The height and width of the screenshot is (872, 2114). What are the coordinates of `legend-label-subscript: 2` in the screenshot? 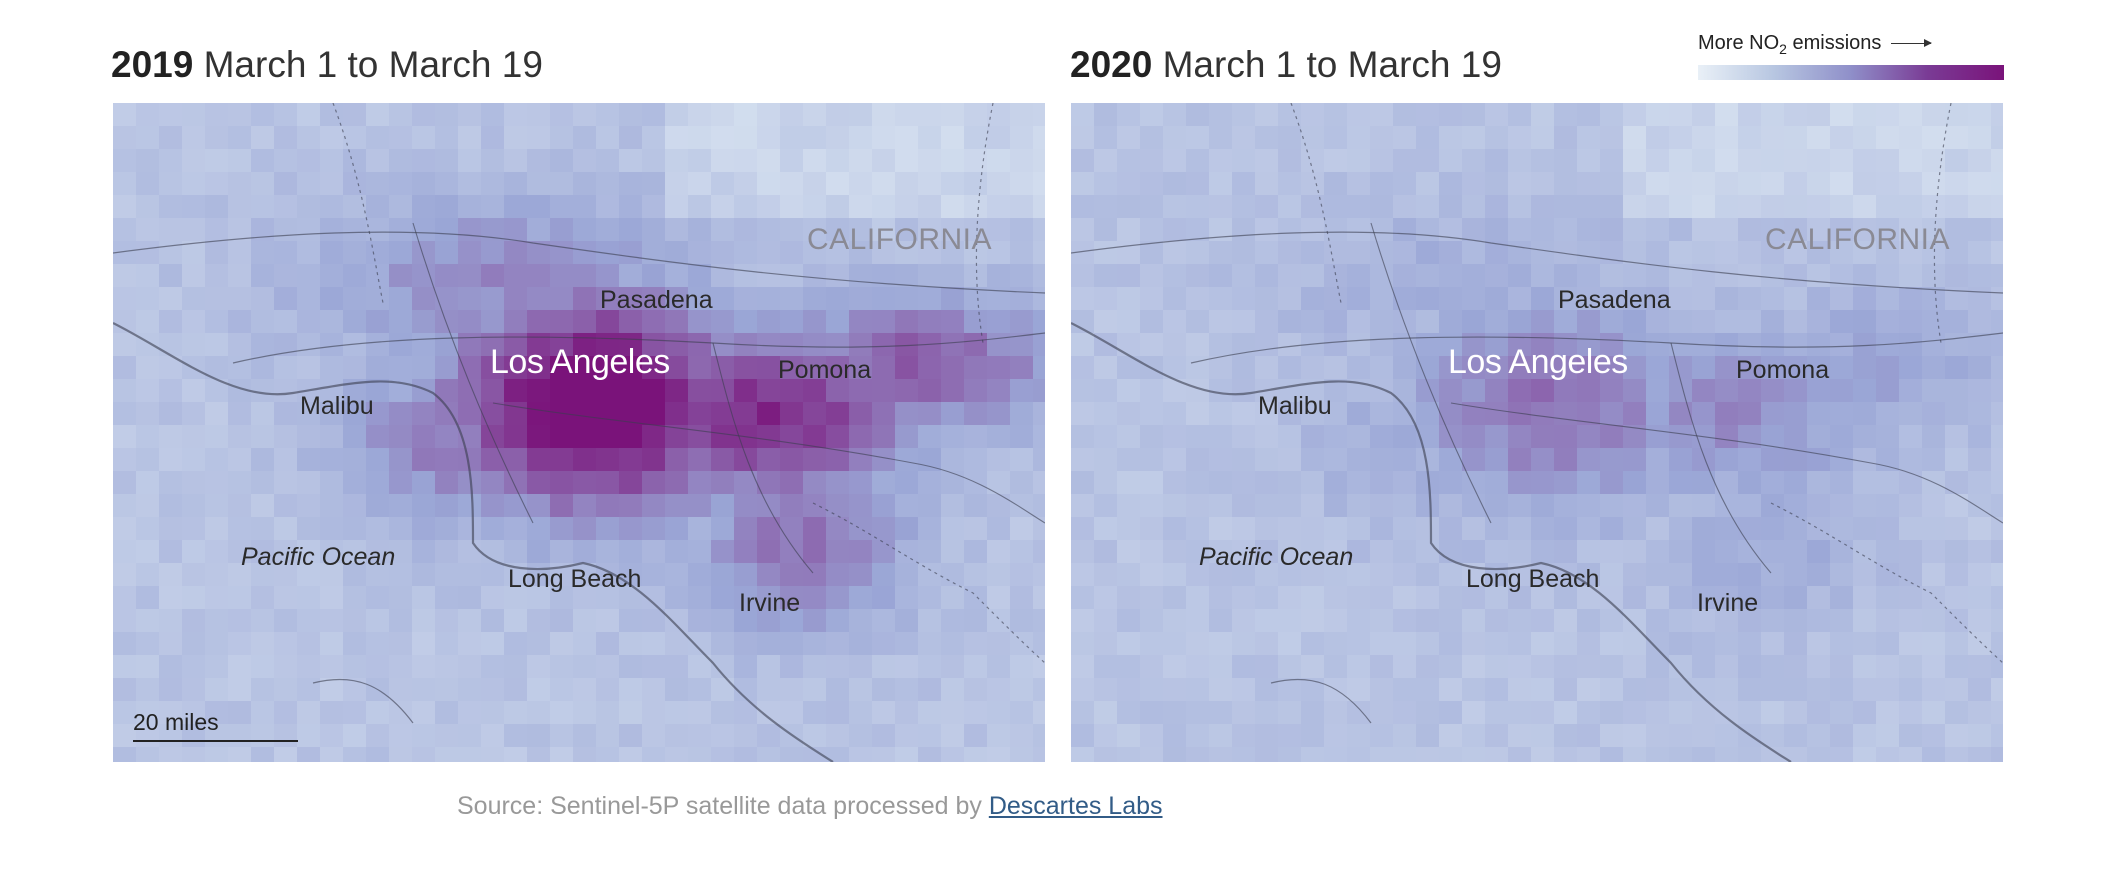 It's located at (1783, 49).